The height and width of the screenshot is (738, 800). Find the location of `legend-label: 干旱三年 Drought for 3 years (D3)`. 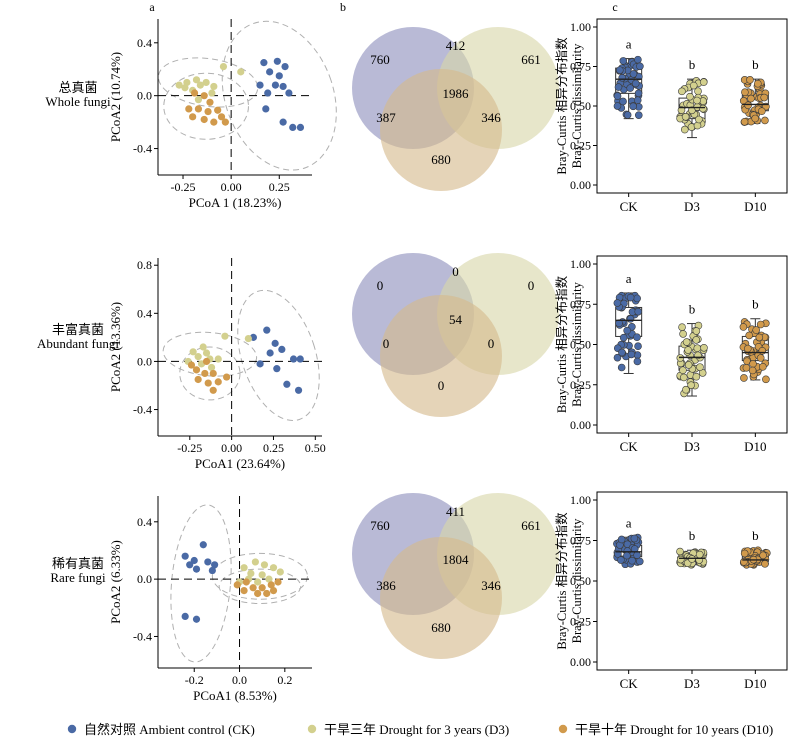

legend-label: 干旱三年 Drought for 3 years (D3) is located at coordinates (416, 729).